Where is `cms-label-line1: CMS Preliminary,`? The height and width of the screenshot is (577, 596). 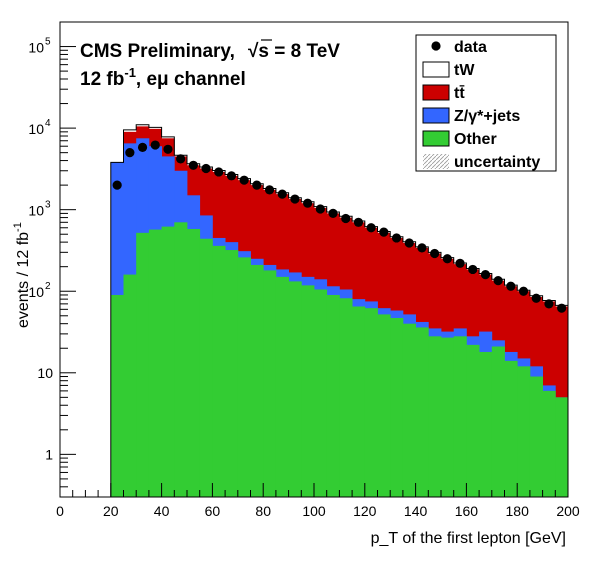 cms-label-line1: CMS Preliminary, is located at coordinates (157, 51).